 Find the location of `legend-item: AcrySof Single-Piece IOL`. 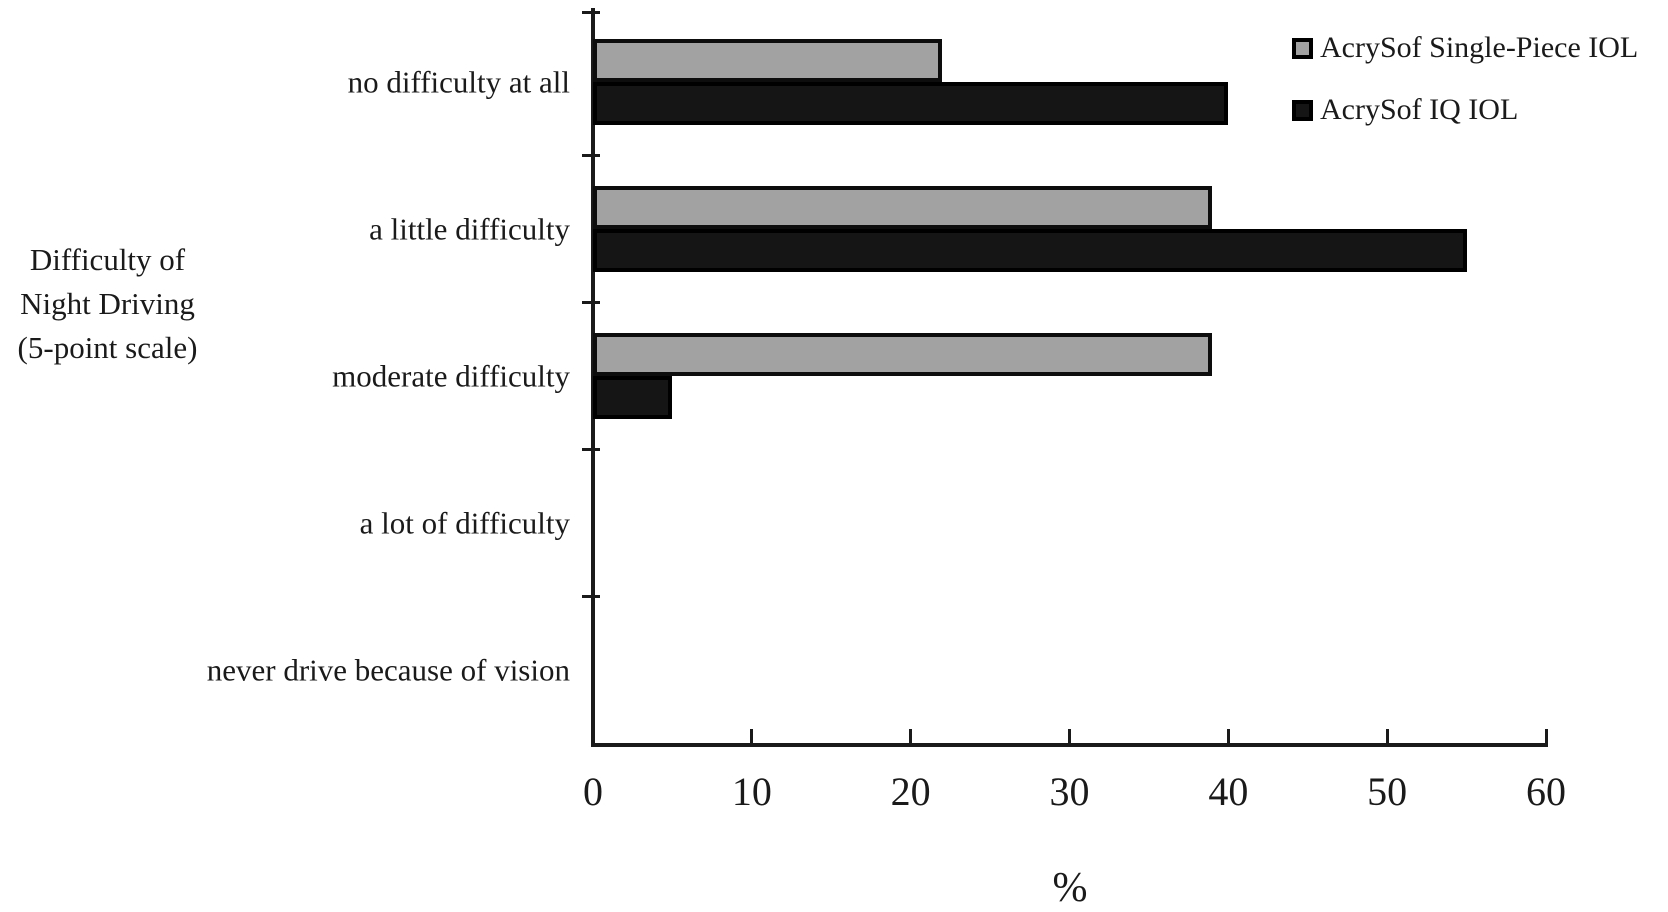

legend-item: AcrySof Single-Piece IOL is located at coordinates (1465, 48).